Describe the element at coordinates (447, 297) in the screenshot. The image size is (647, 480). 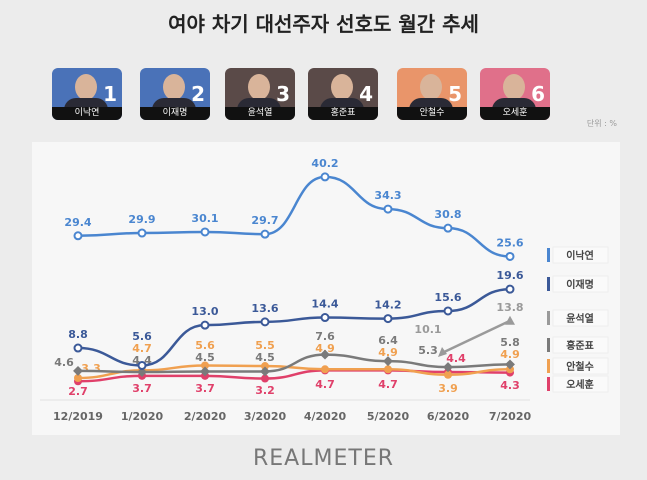
I see `data-label: 15.6` at that location.